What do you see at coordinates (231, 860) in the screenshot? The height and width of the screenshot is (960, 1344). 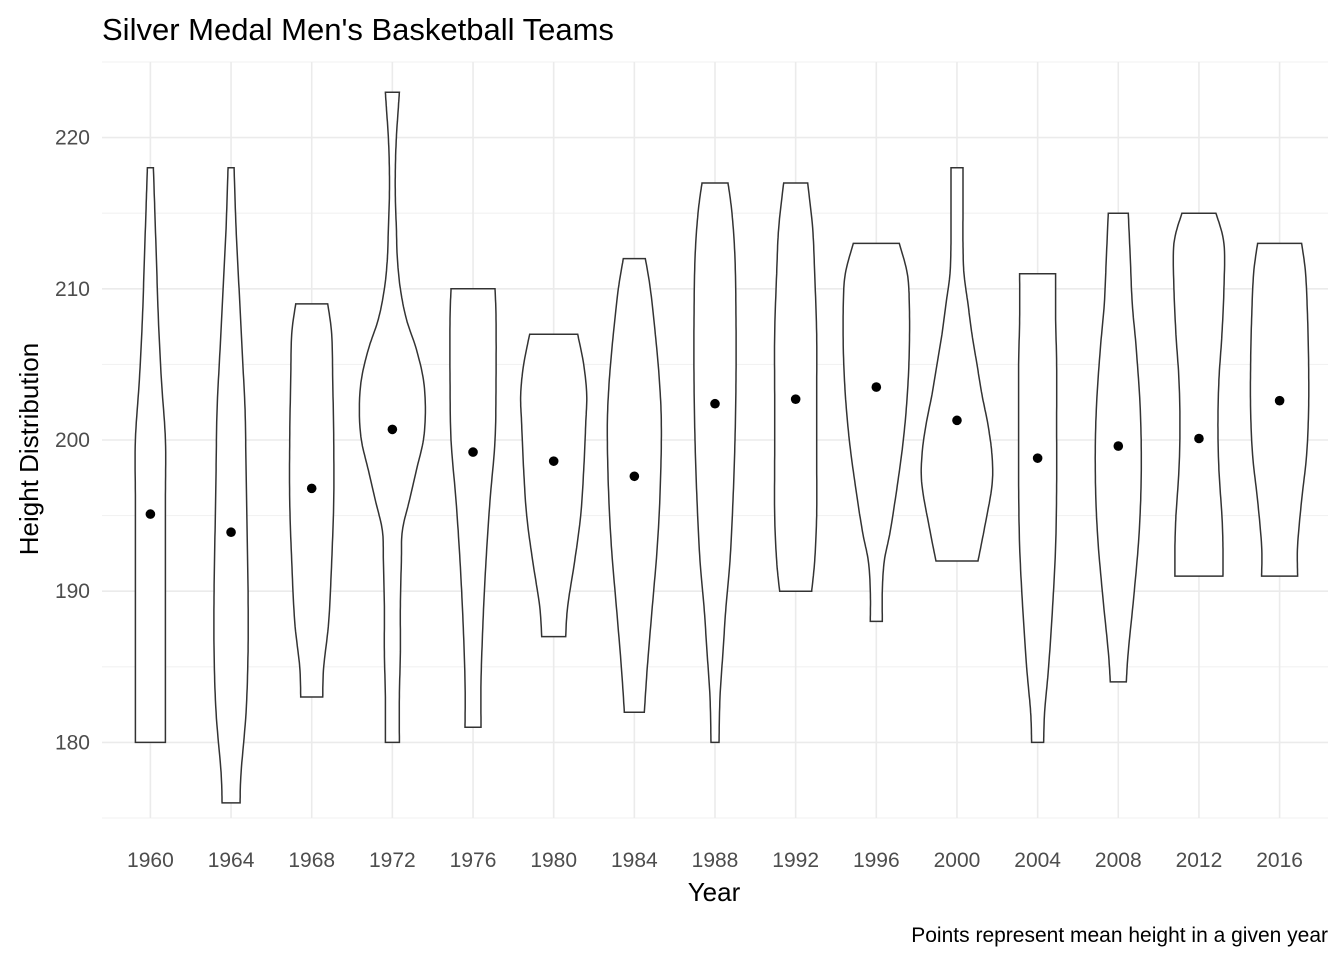 I see `x-tick-label: 1964` at bounding box center [231, 860].